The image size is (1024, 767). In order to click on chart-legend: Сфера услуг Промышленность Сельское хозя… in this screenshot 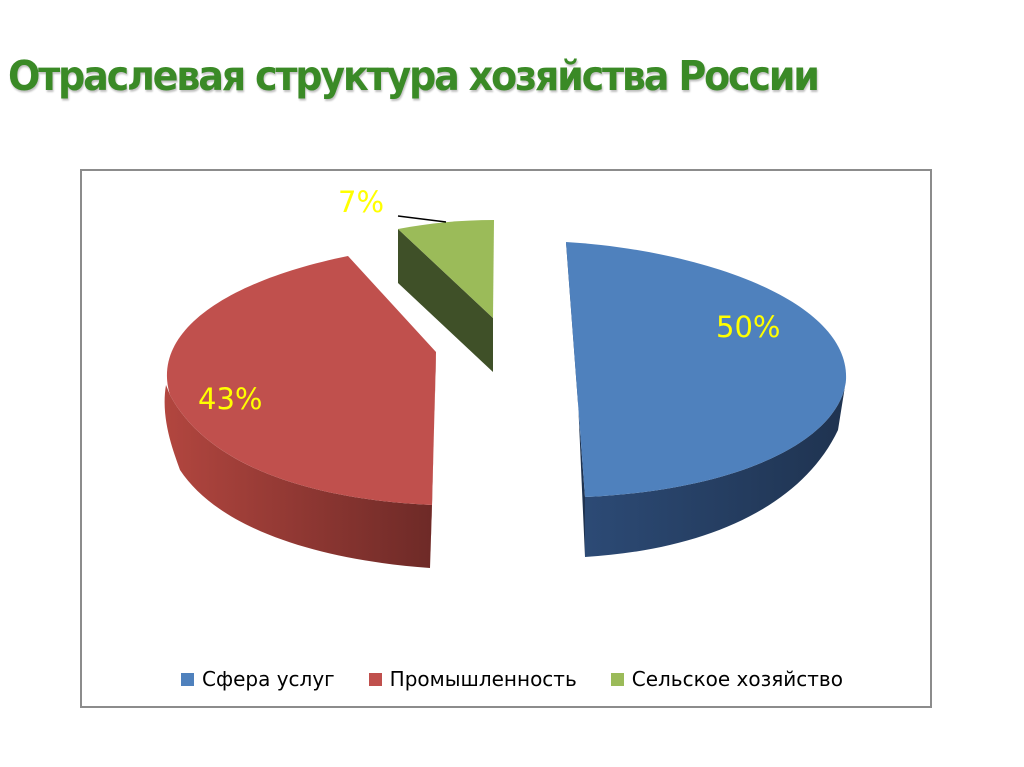, I will do `click(512, 679)`.